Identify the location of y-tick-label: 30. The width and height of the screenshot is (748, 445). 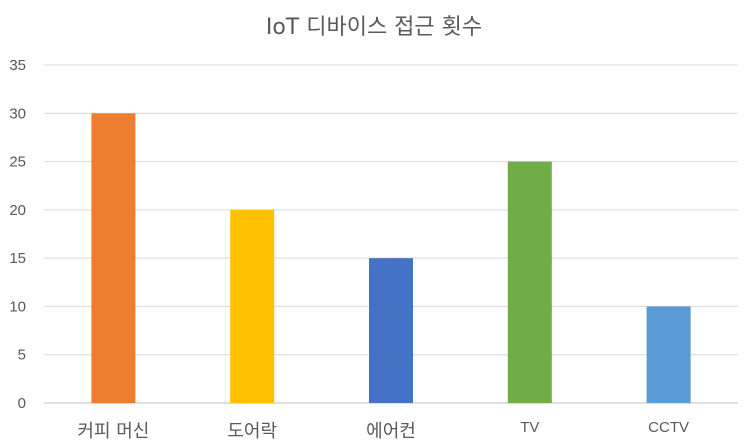
(17, 113).